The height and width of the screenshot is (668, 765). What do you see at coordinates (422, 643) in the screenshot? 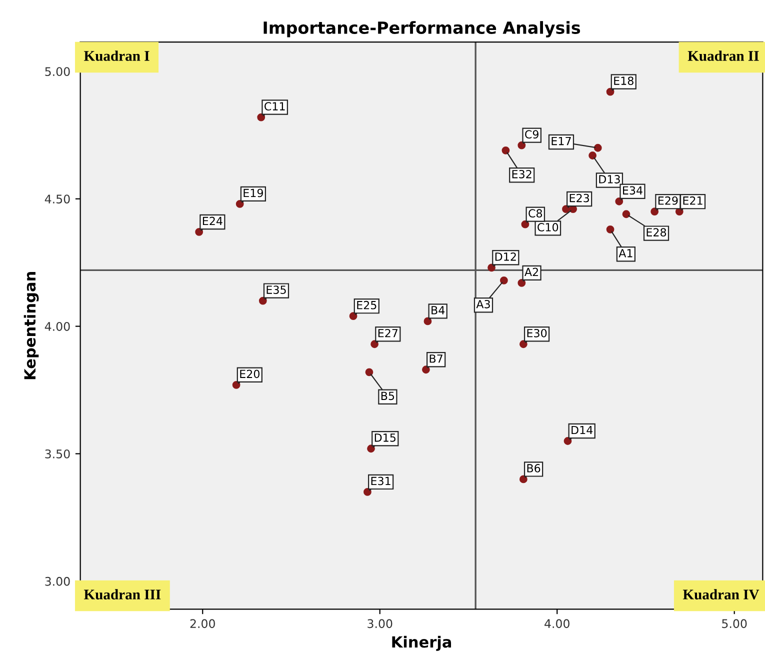
I see `x-axis-title: Kinerja` at bounding box center [422, 643].